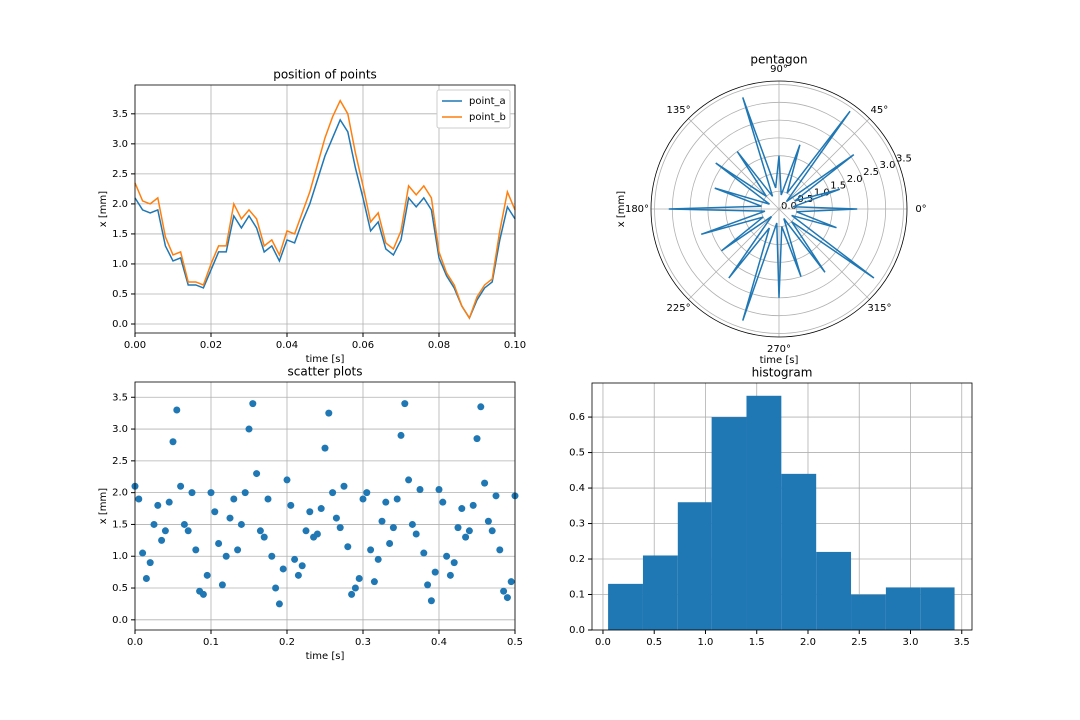 The height and width of the screenshot is (720, 1080). What do you see at coordinates (808, 642) in the screenshot?
I see `x-tick-label: 2.0` at bounding box center [808, 642].